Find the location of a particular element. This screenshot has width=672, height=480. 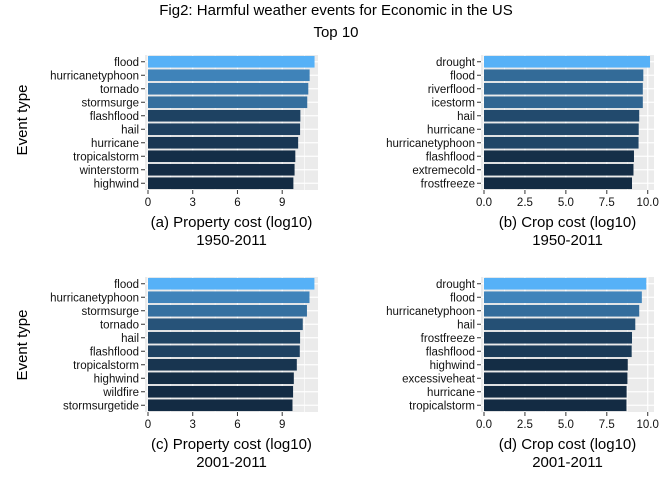

y-axis-title: Event type is located at coordinates (22, 345).